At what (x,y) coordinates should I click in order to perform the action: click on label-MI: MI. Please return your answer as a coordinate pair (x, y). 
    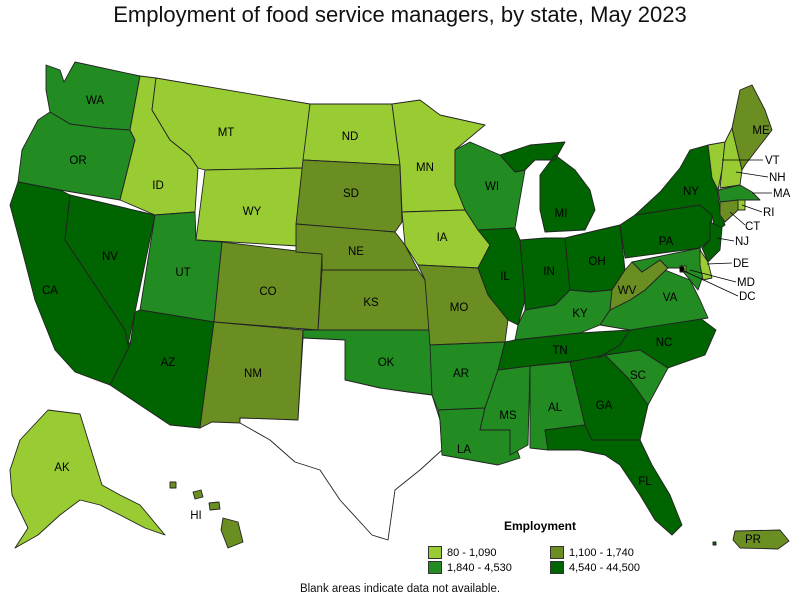
    Looking at the image, I should click on (561, 214).